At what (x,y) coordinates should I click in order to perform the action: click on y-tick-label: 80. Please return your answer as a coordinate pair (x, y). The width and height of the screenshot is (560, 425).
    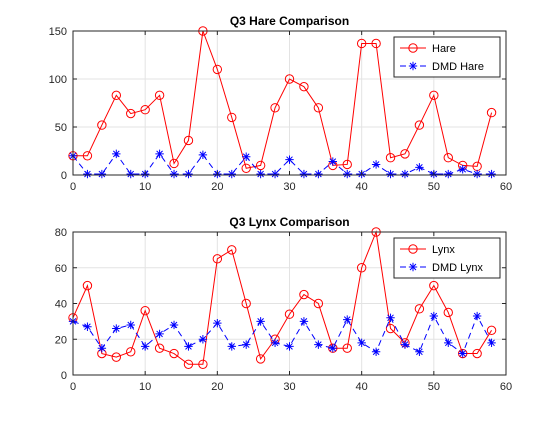
    Looking at the image, I should click on (61, 233).